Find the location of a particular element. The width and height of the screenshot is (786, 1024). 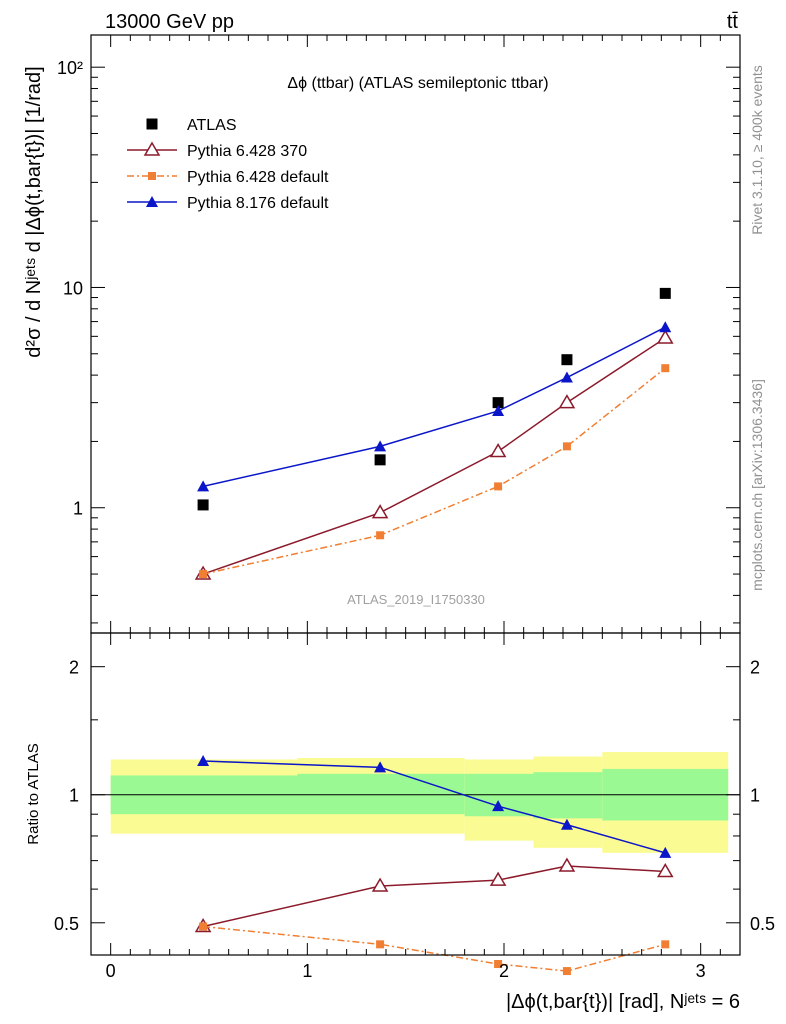

ratio-y-tick-label-right: 0.5 is located at coordinates (762, 924).